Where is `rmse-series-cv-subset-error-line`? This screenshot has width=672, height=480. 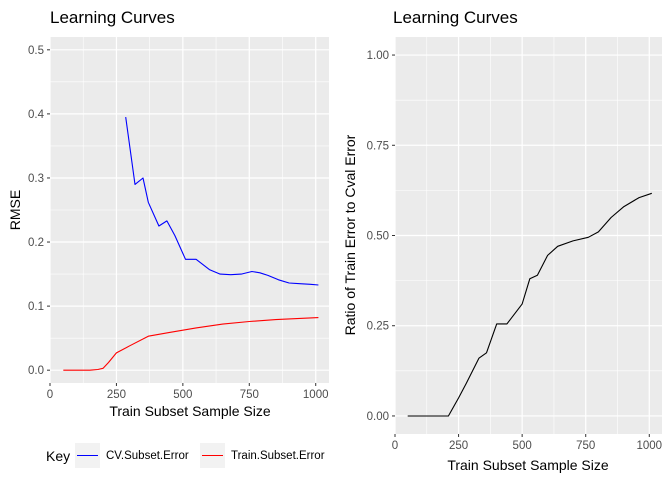 rmse-series-cv-subset-error-line is located at coordinates (222, 201).